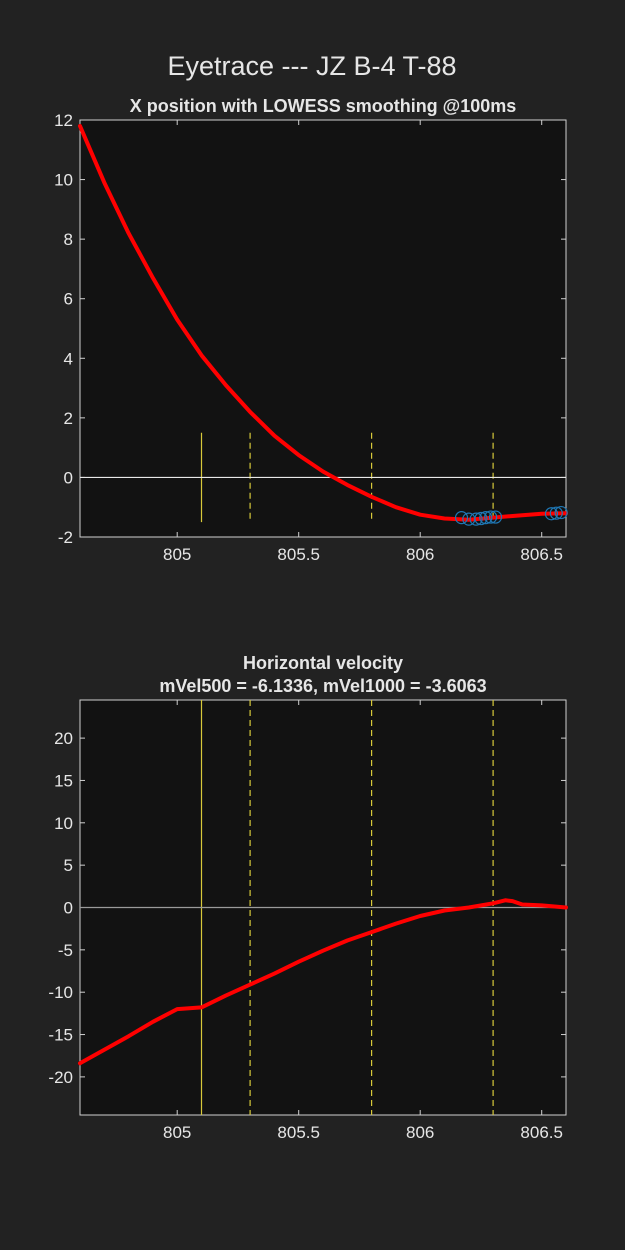  Describe the element at coordinates (511, 515) in the screenshot. I see `position-fixation-markers` at that location.